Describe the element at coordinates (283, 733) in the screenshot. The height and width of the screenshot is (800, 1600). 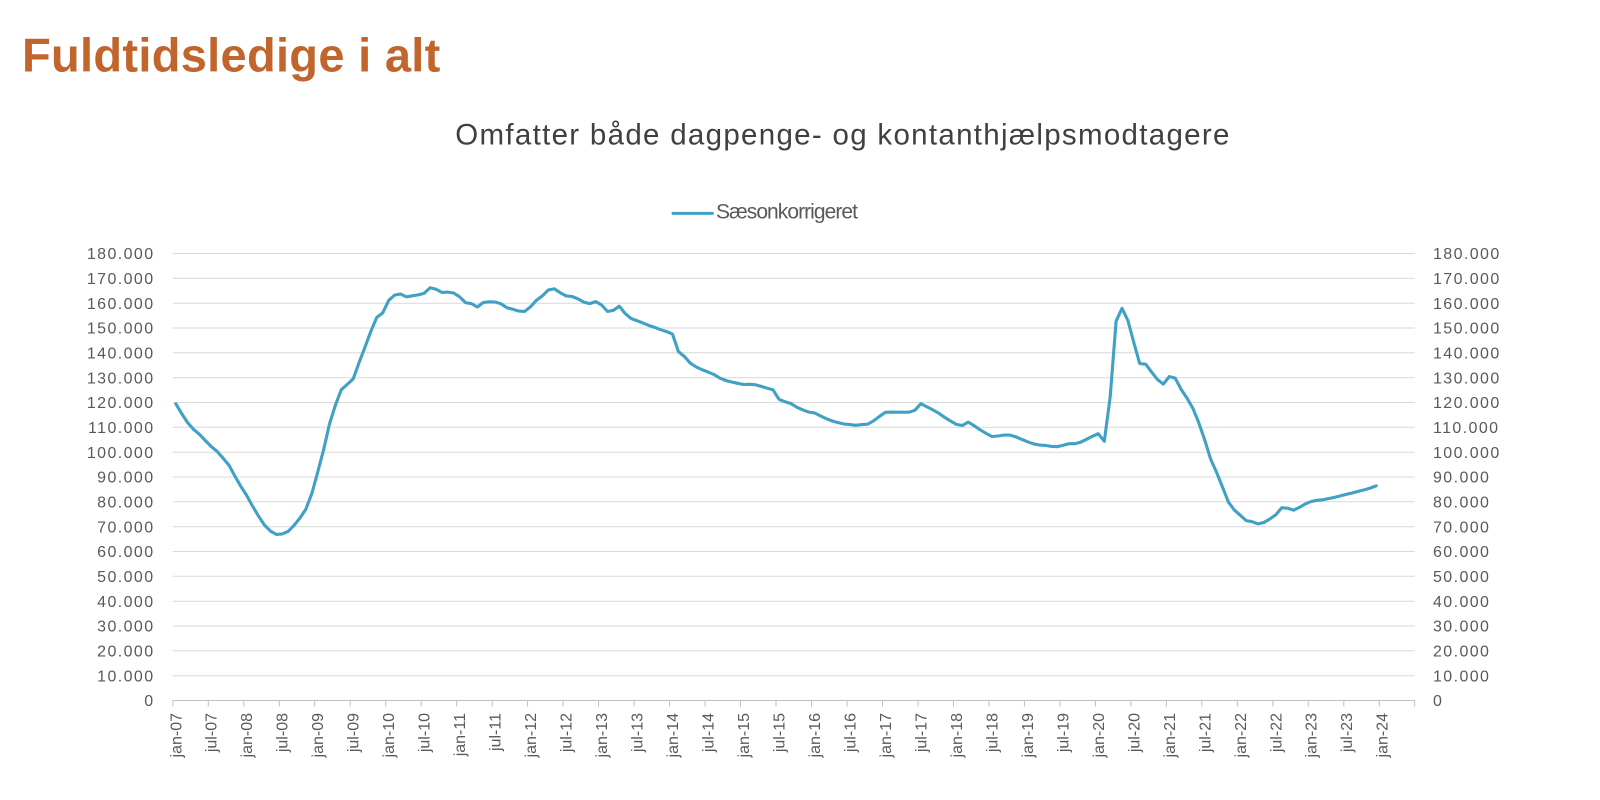
I see `svg-text: jul-08` at that location.